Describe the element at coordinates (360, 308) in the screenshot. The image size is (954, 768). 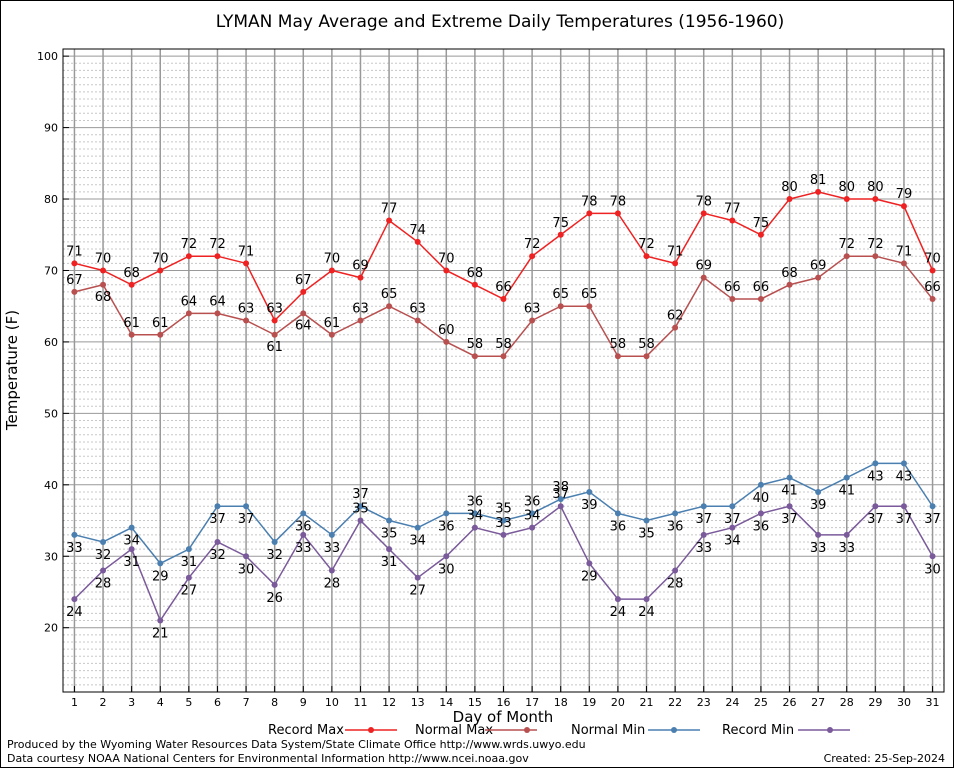
I see `data-label: 63` at that location.